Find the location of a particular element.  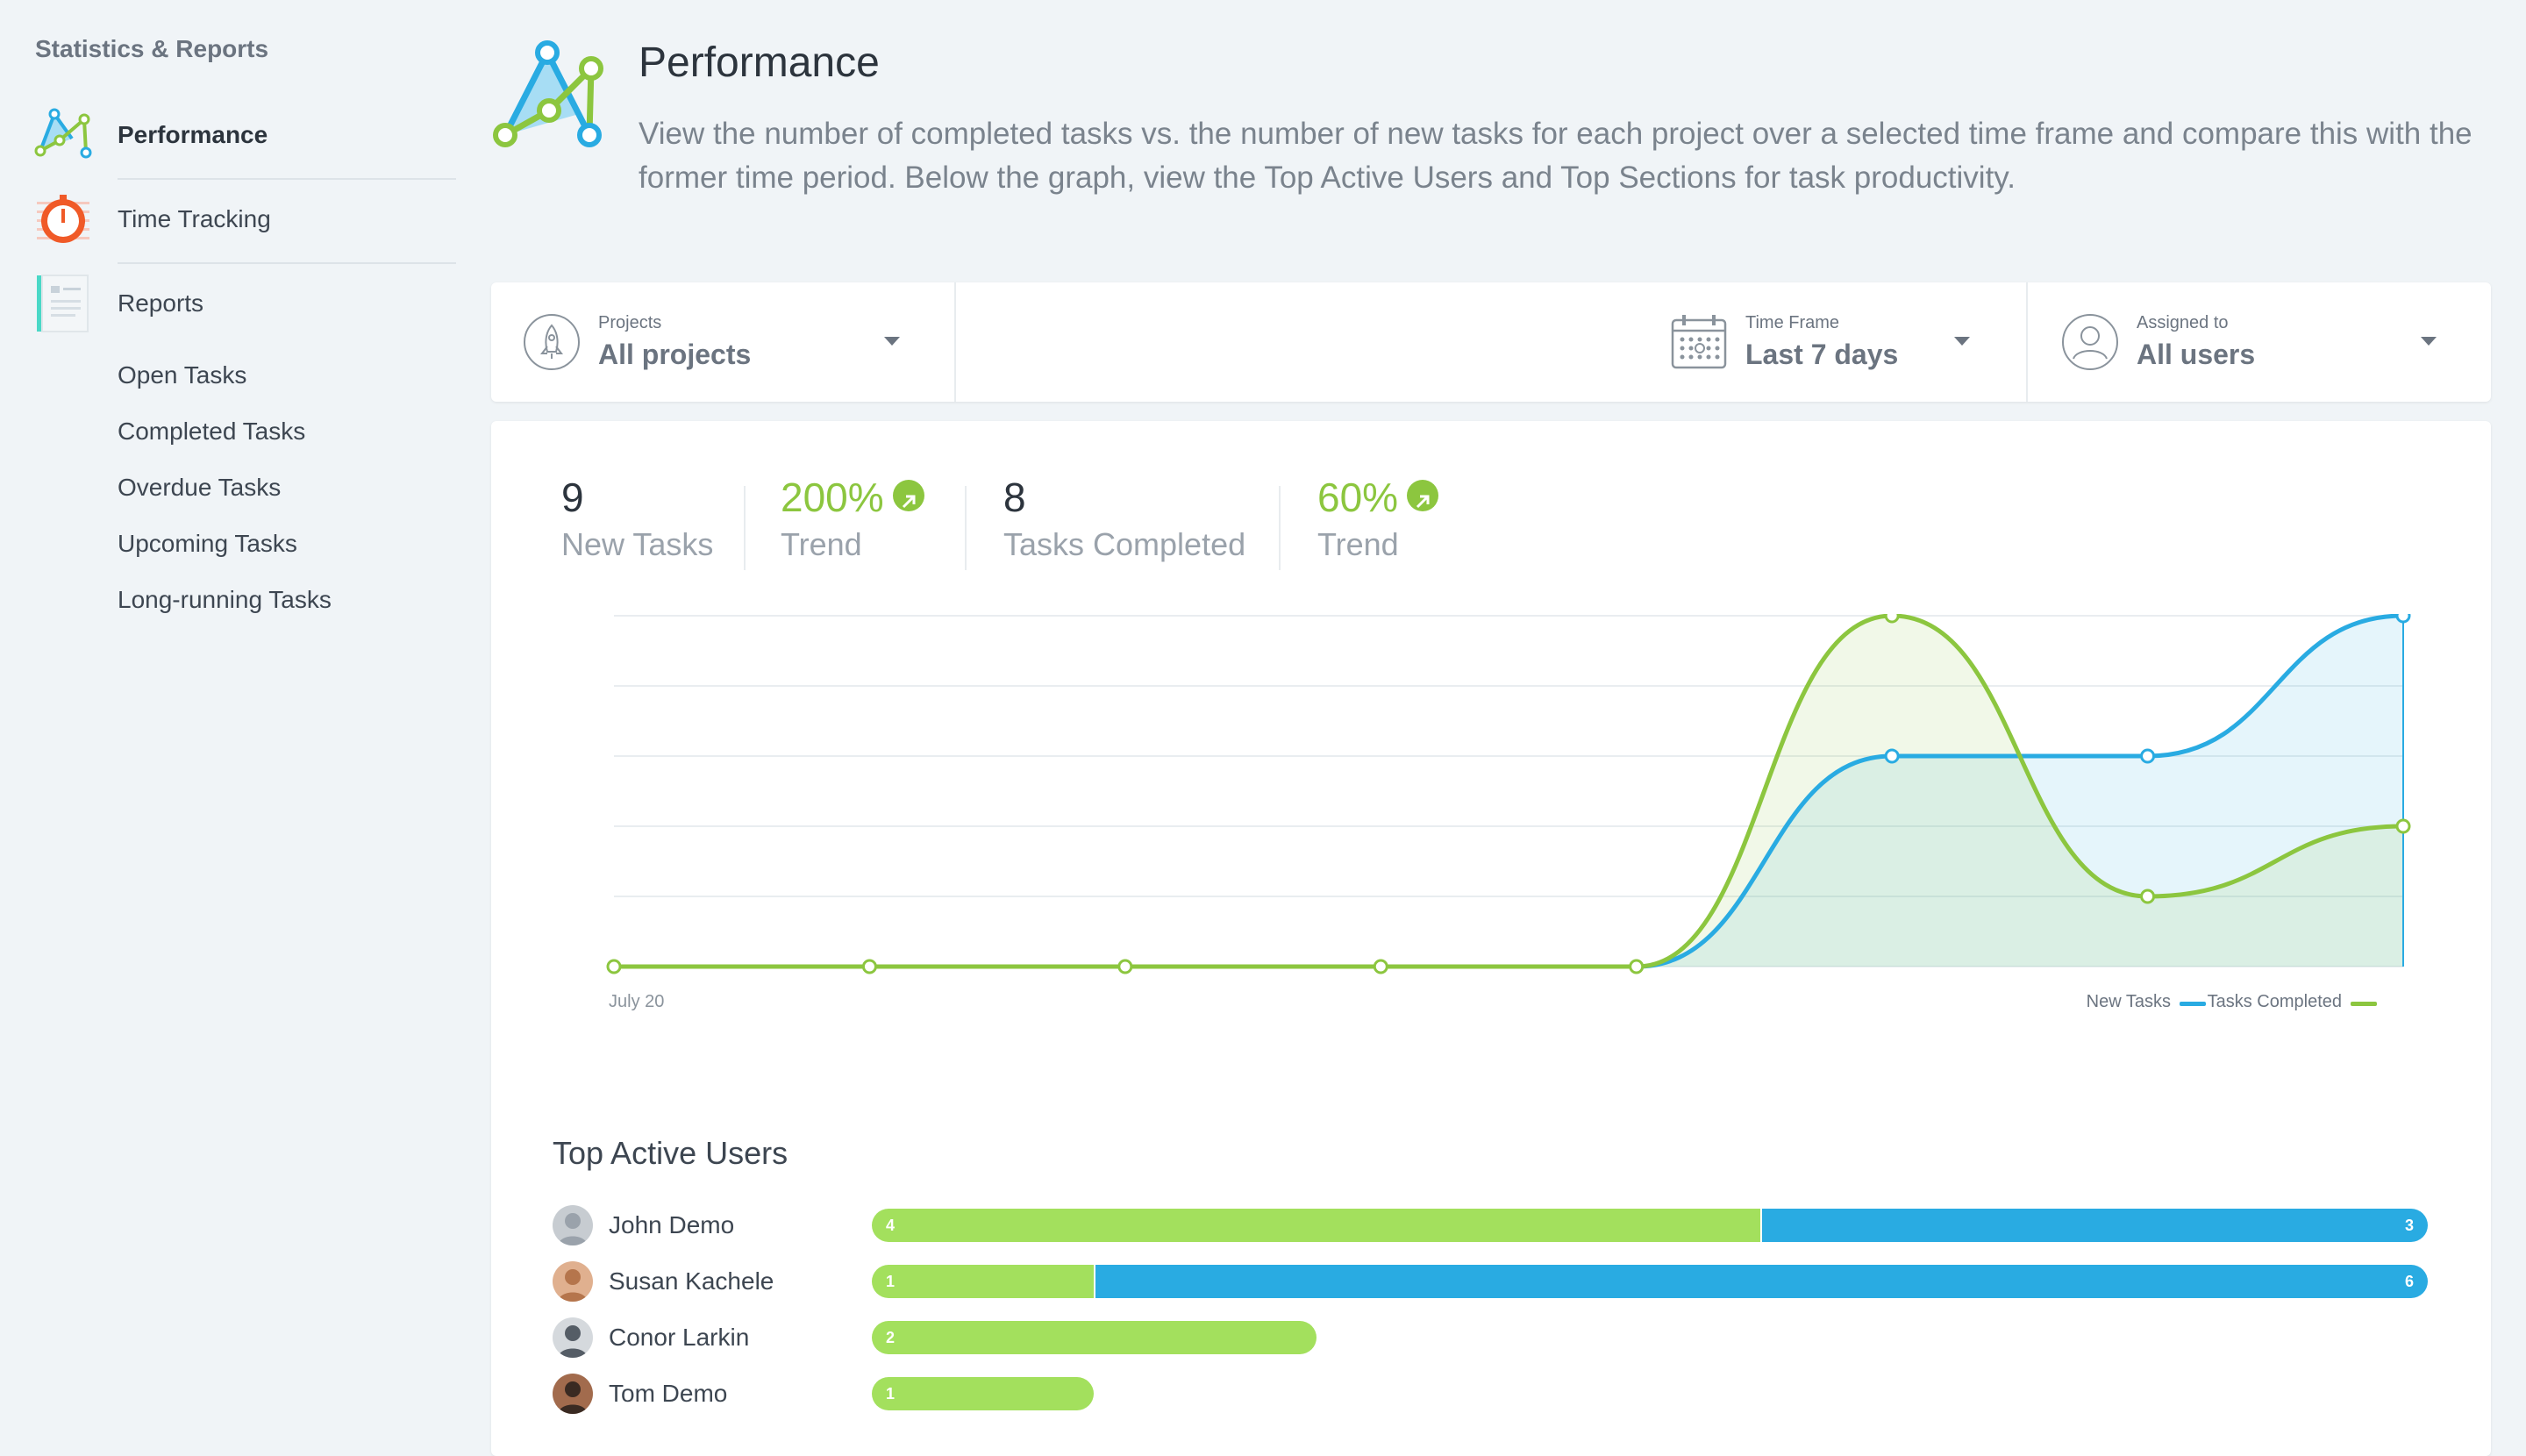

bar-value-label: 3 is located at coordinates (2409, 1225).